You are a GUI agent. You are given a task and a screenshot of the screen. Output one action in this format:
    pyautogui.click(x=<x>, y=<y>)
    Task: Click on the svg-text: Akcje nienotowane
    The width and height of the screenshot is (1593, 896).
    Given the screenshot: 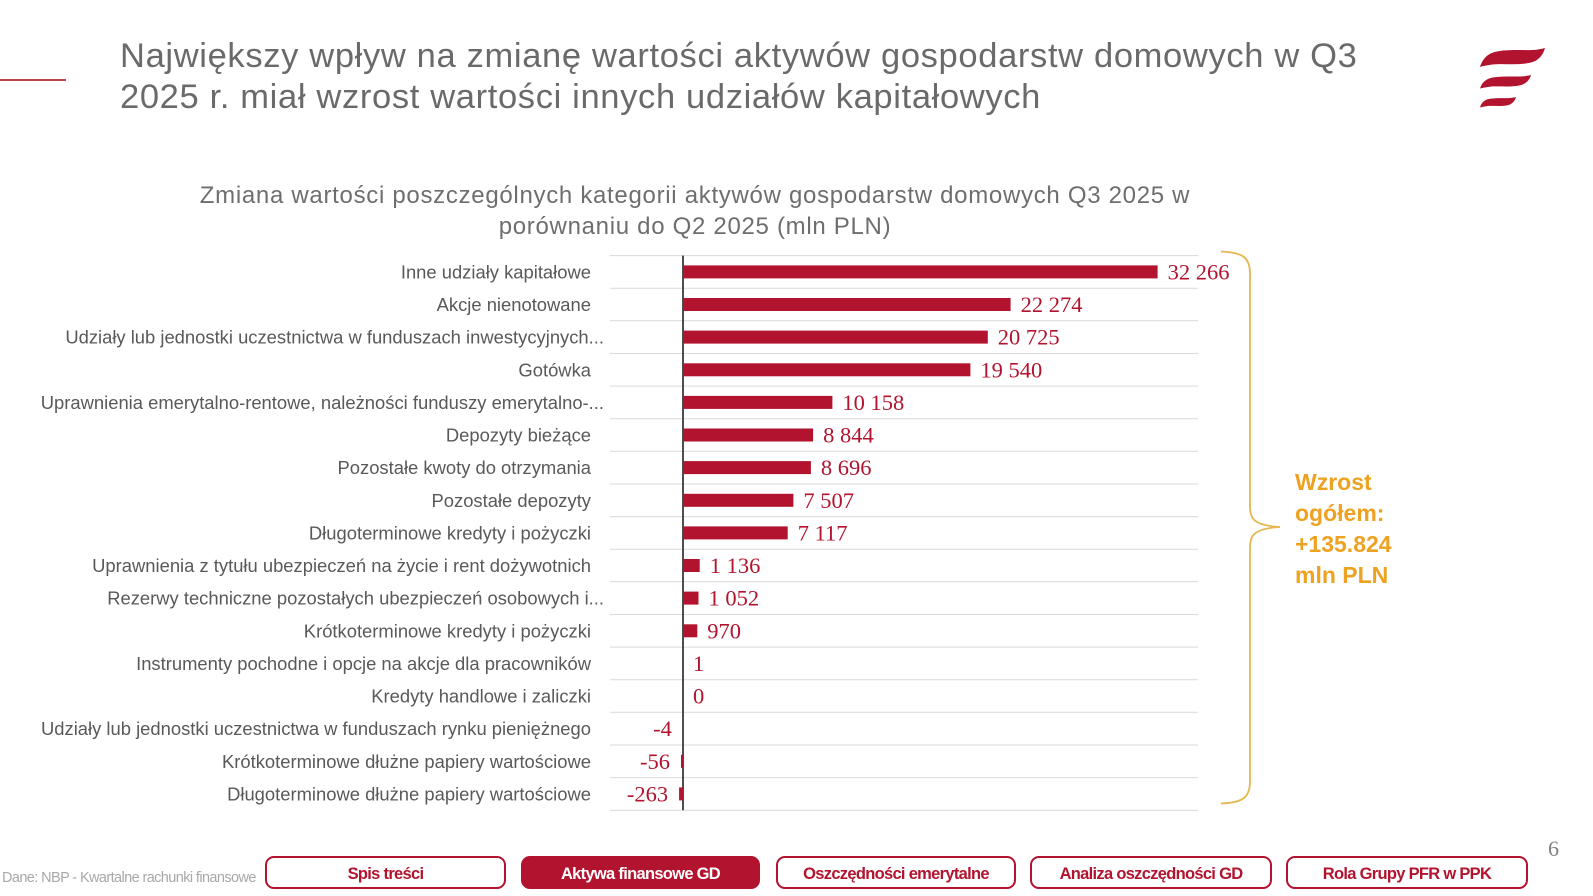 What is the action you would take?
    pyautogui.click(x=514, y=304)
    